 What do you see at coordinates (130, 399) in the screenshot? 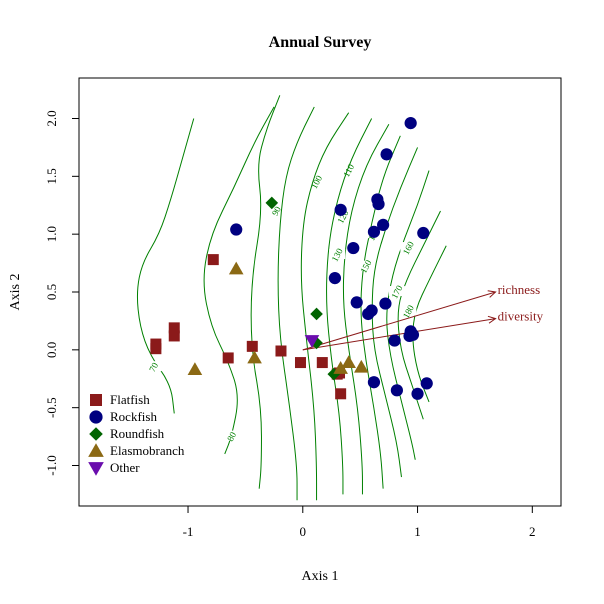
I see `legend-label-flatfish: Flatfish` at bounding box center [130, 399].